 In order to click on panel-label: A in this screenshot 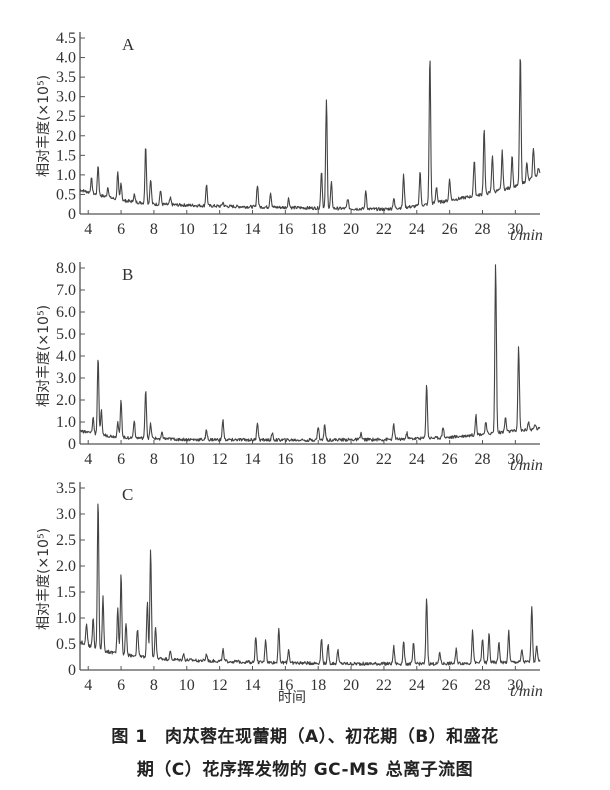, I will do `click(128, 44)`.